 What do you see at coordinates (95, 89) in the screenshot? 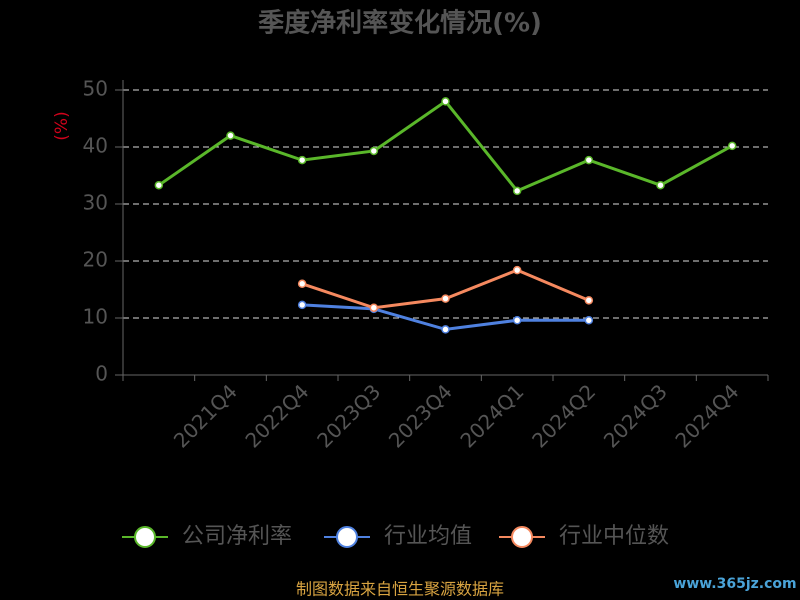
I see `y-tick-label: 50` at bounding box center [95, 89].